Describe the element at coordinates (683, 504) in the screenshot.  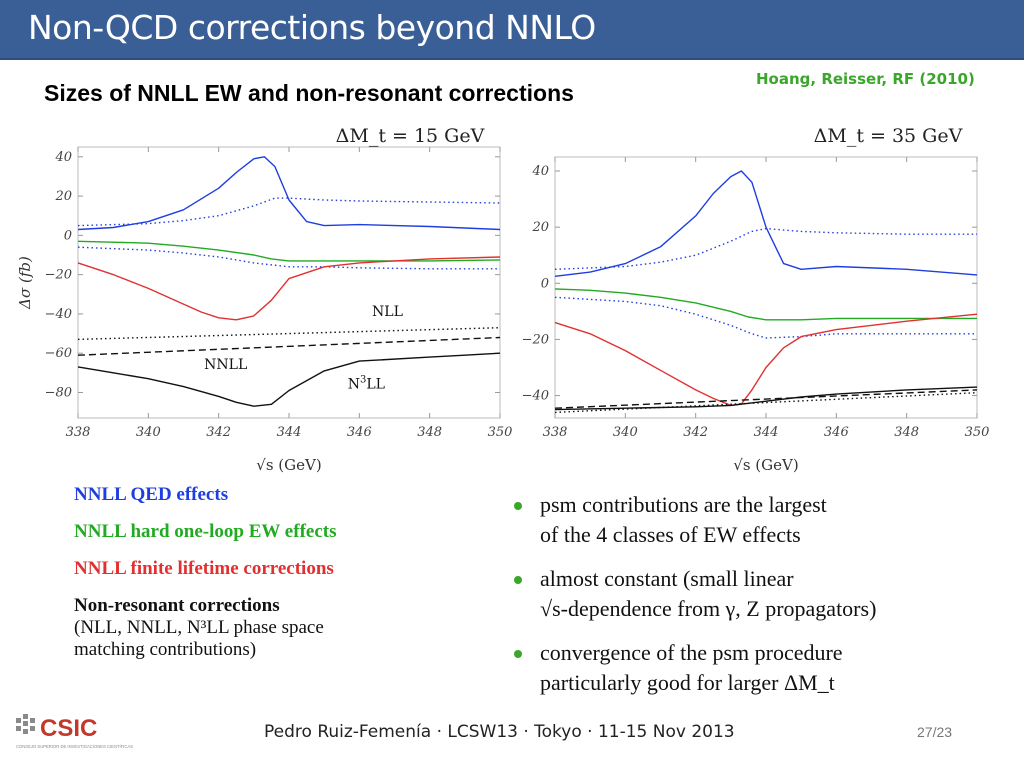
I see `bullet-line: psm contributions are the largest` at that location.